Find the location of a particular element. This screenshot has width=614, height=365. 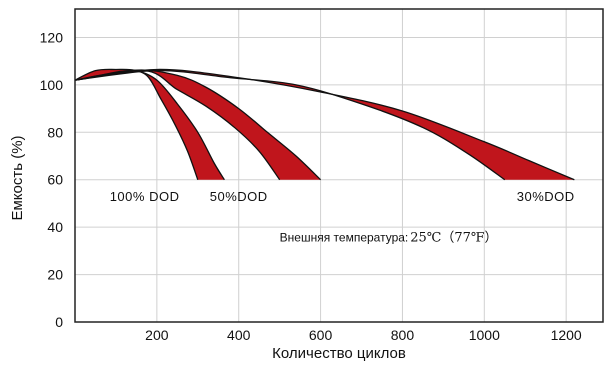

dod-label-3: 30%DOD is located at coordinates (546, 196).